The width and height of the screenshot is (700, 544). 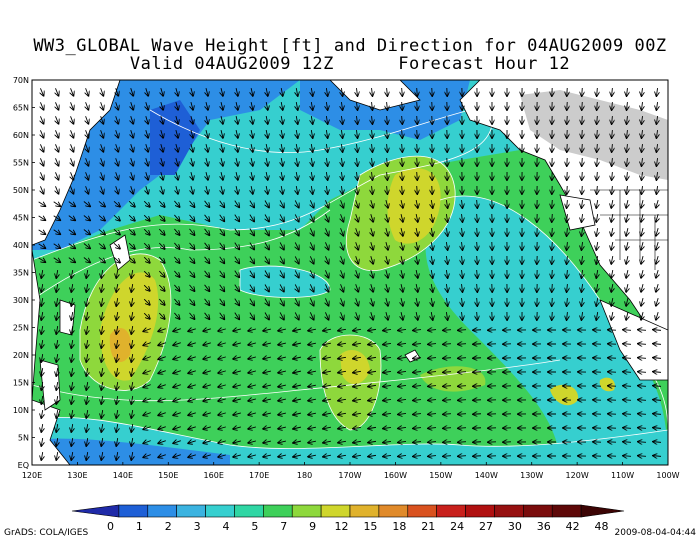 What do you see at coordinates (21, 218) in the screenshot?
I see `lat-label: 45N` at bounding box center [21, 218].